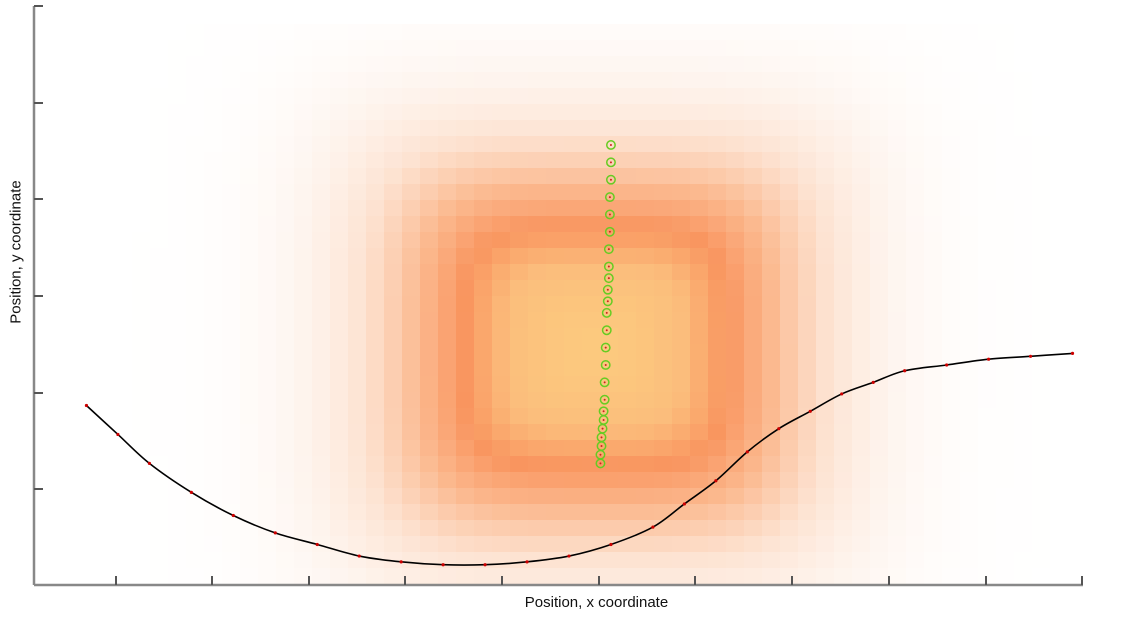 The image size is (1121, 625). Describe the element at coordinates (604, 382) in the screenshot. I see `green-trail-center` at that location.